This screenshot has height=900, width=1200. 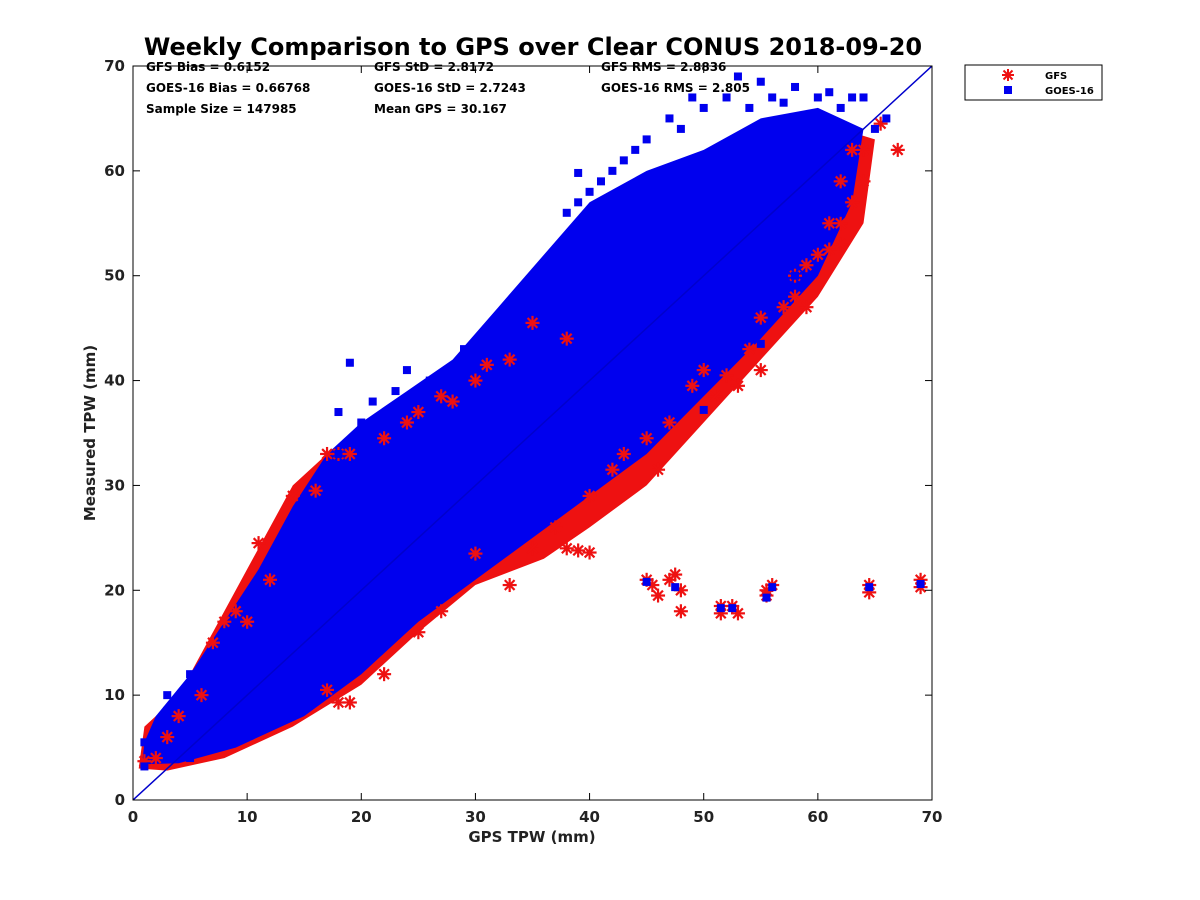 I want to click on stat-goes16-bias: GOES-16 Bias = 0.66768, so click(x=228, y=88).